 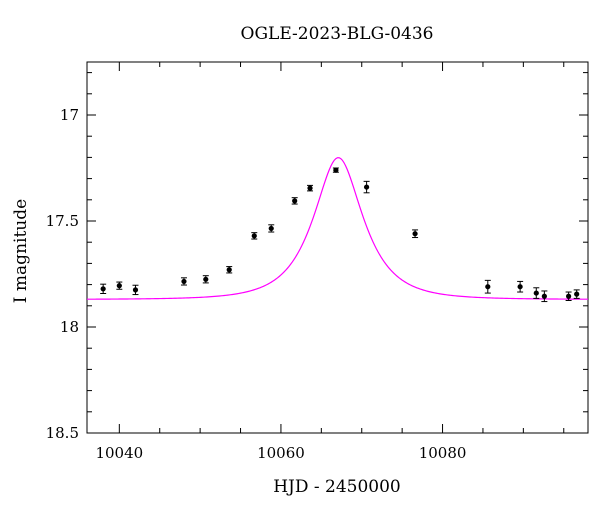 What do you see at coordinates (337, 487) in the screenshot?
I see `x-axis-label: HJD - 2450000` at bounding box center [337, 487].